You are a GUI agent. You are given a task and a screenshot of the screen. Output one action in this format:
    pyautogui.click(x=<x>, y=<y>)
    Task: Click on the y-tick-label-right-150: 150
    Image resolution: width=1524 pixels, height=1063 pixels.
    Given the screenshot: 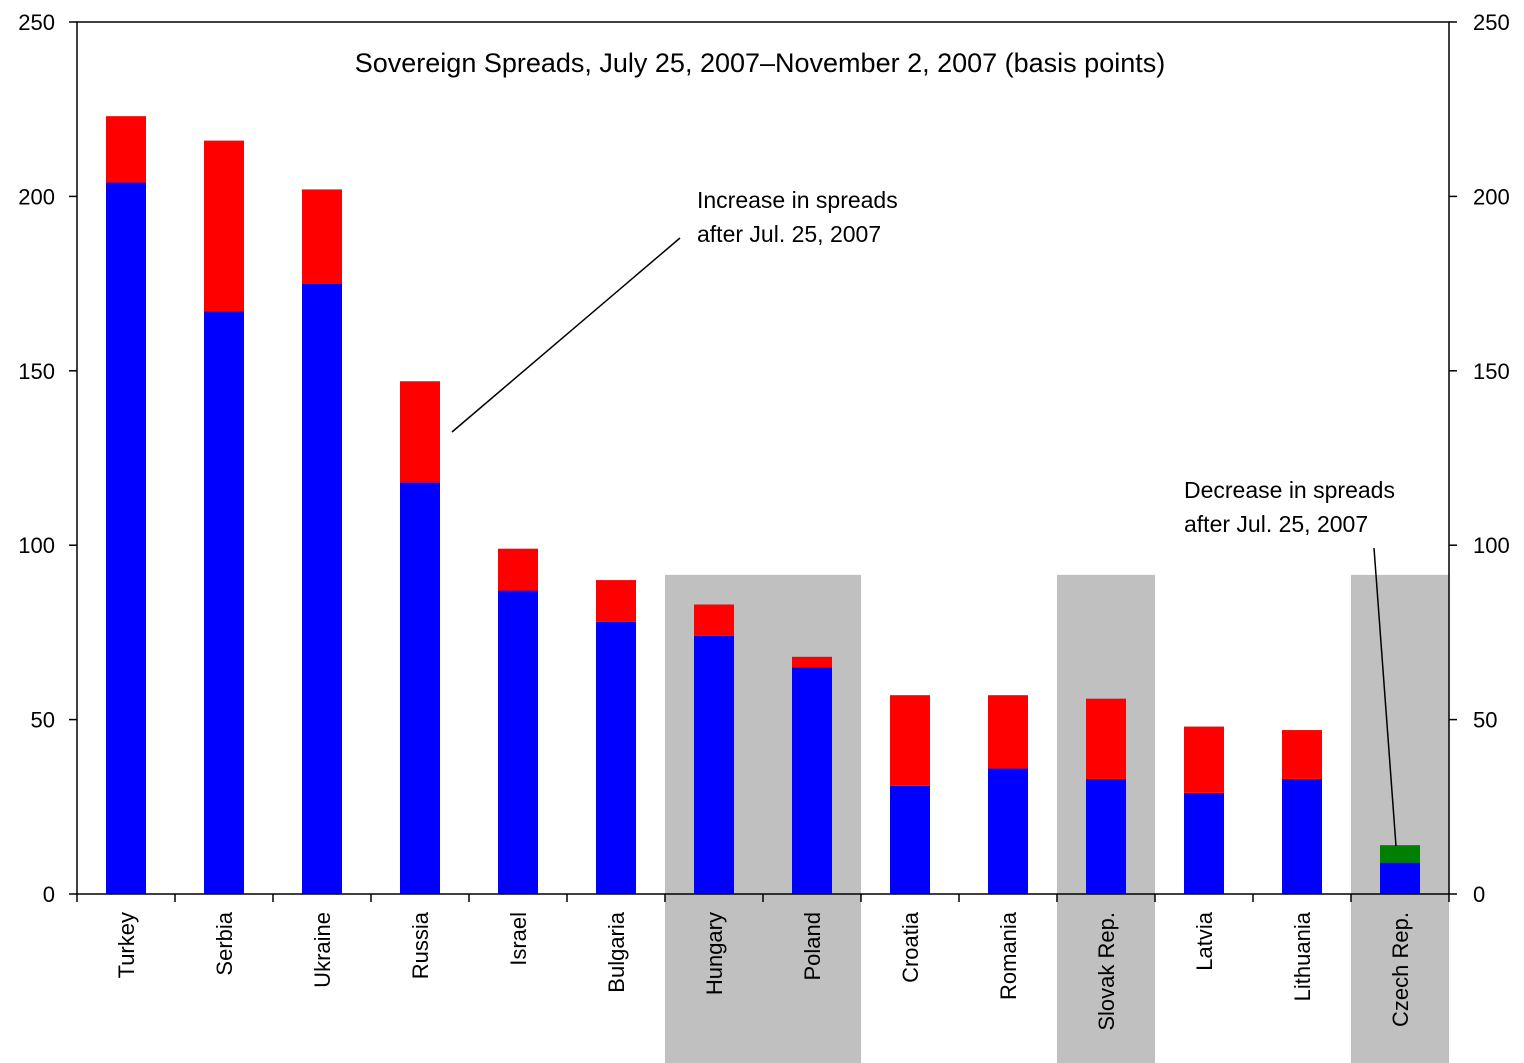 What is the action you would take?
    pyautogui.click(x=1491, y=371)
    